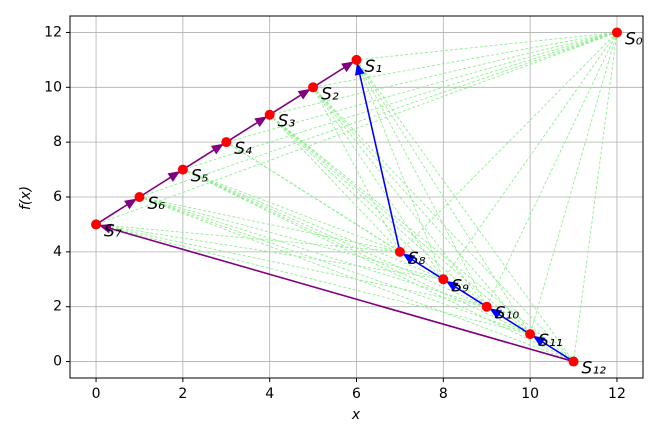  Describe the element at coordinates (417, 259) in the screenshot. I see `point-label: S₈` at that location.